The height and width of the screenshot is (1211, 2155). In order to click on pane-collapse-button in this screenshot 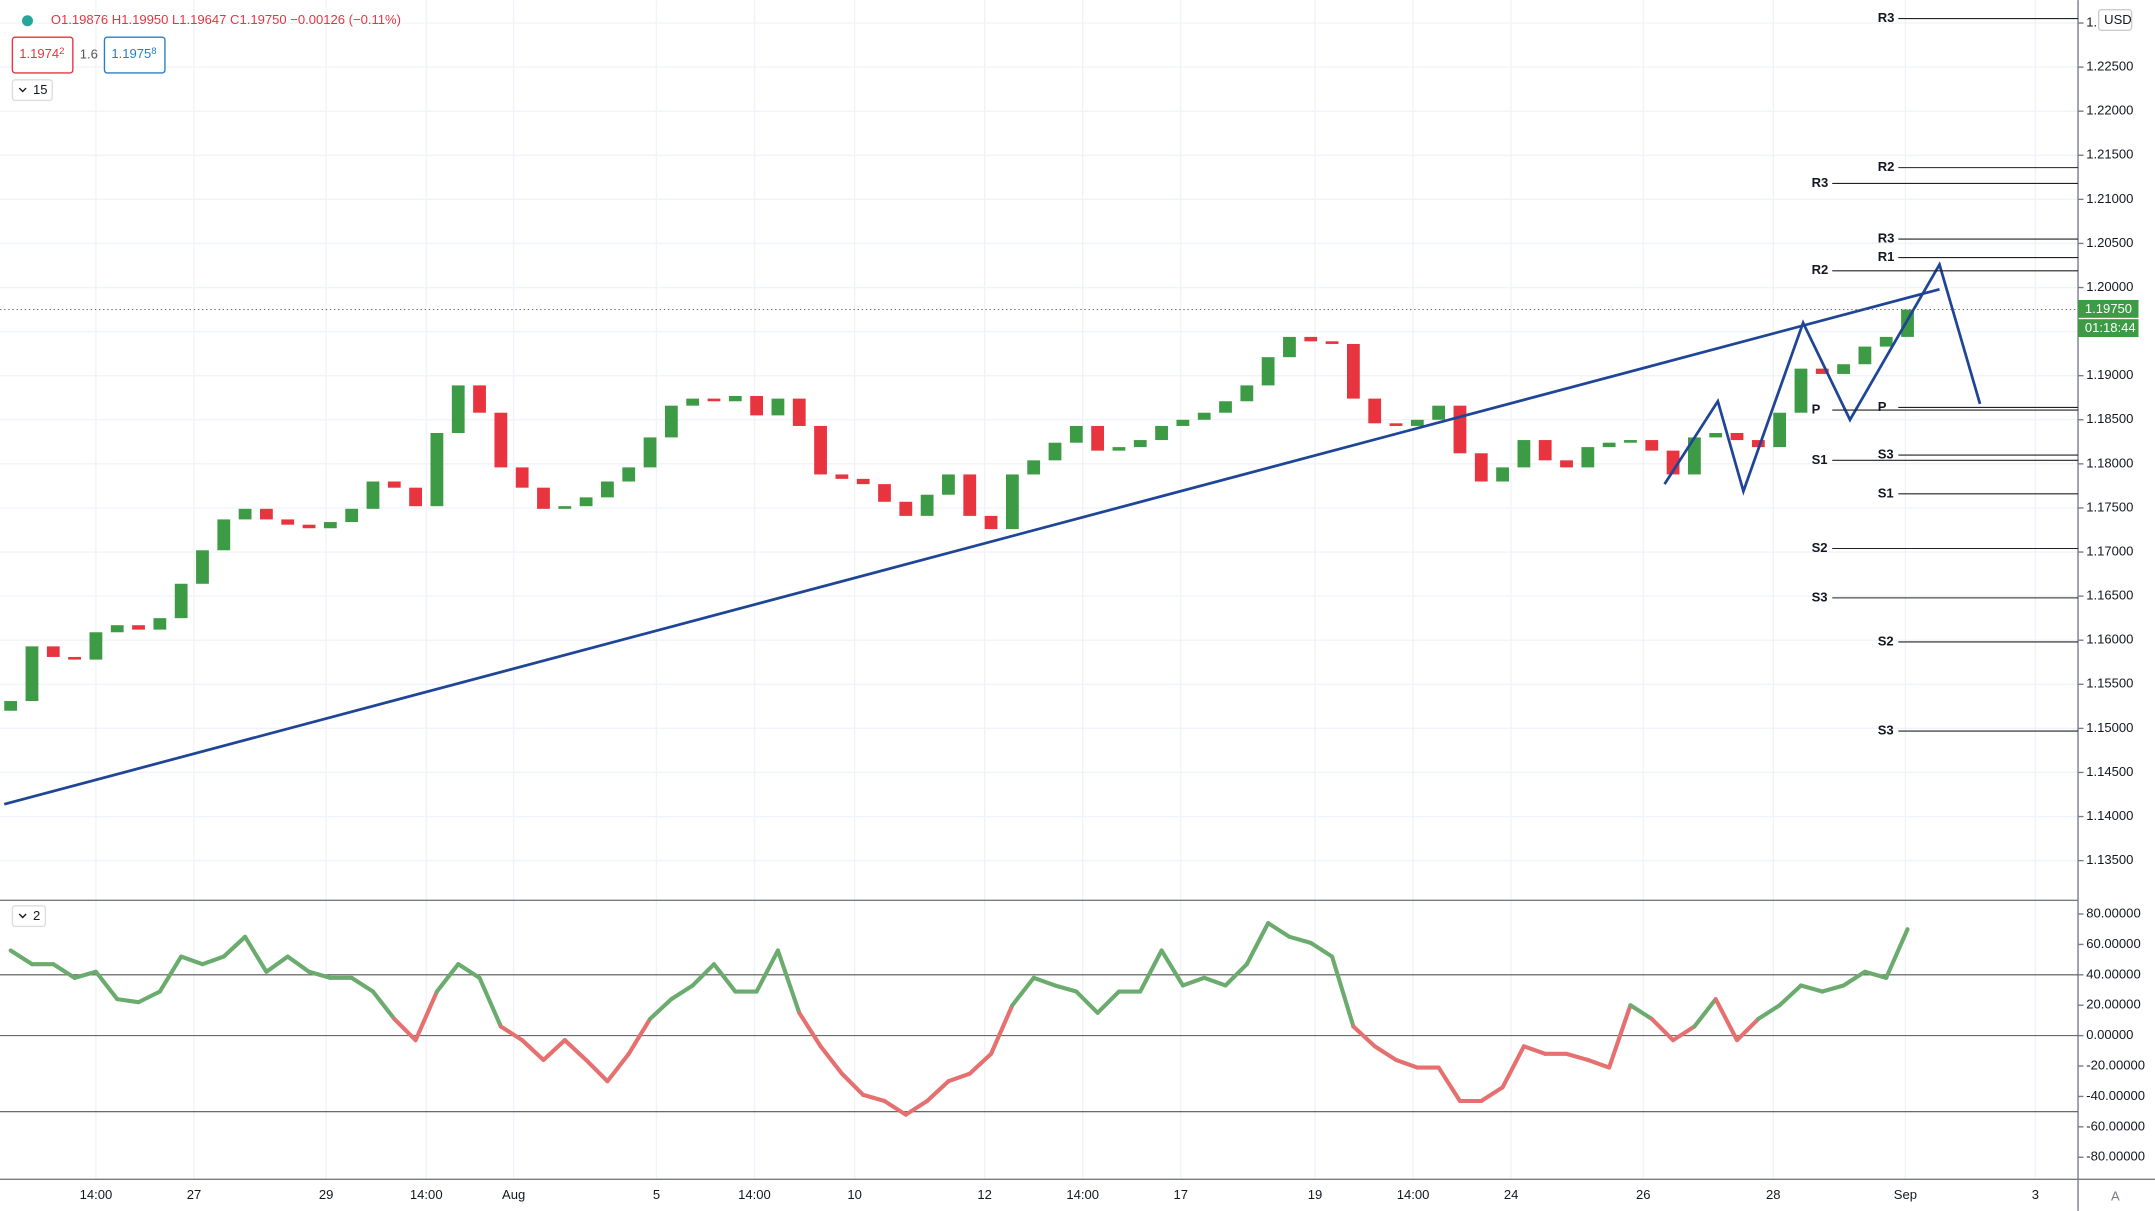, I will do `click(29, 916)`.